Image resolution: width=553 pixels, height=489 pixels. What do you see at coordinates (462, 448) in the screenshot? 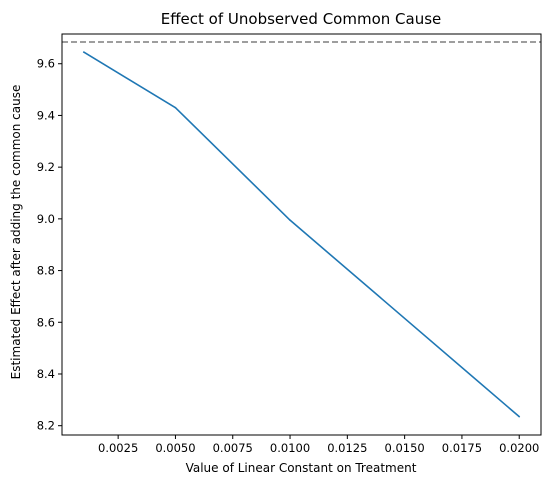
I see `x-tick-label: 0.0175` at bounding box center [462, 448].